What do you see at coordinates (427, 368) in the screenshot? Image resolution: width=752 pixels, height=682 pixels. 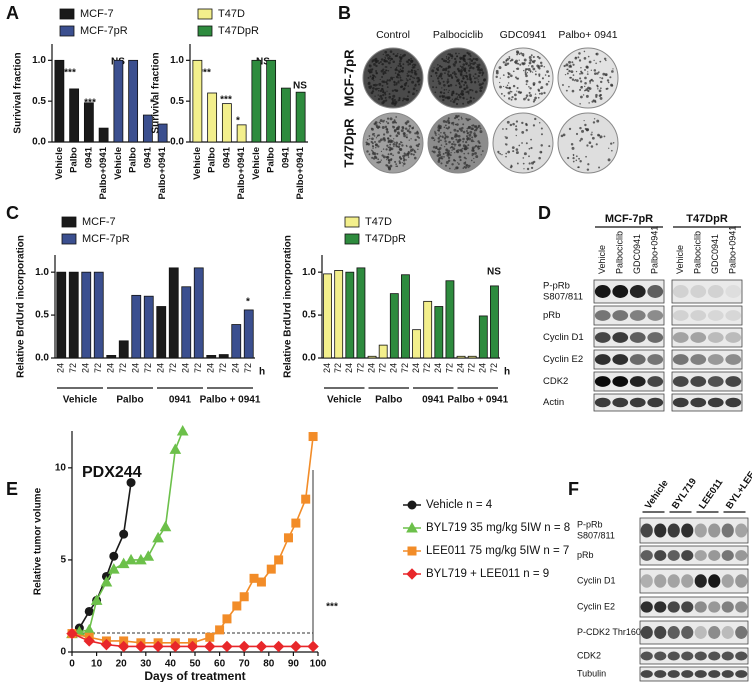 I see `x-tick-label: 72` at bounding box center [427, 368].